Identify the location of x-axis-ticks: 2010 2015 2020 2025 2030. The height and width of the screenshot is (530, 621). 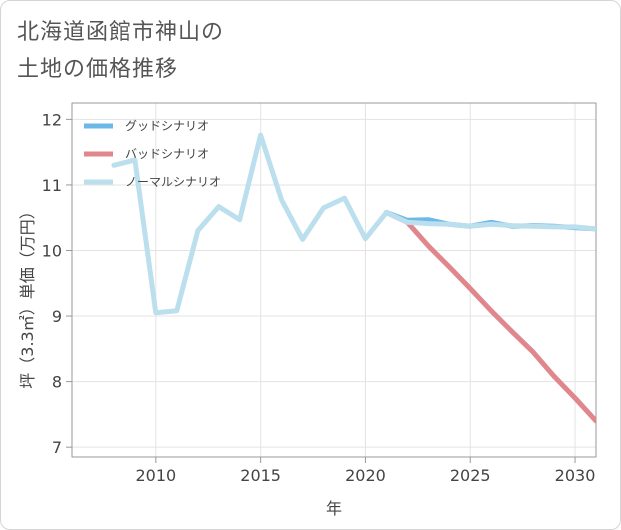
(365, 471).